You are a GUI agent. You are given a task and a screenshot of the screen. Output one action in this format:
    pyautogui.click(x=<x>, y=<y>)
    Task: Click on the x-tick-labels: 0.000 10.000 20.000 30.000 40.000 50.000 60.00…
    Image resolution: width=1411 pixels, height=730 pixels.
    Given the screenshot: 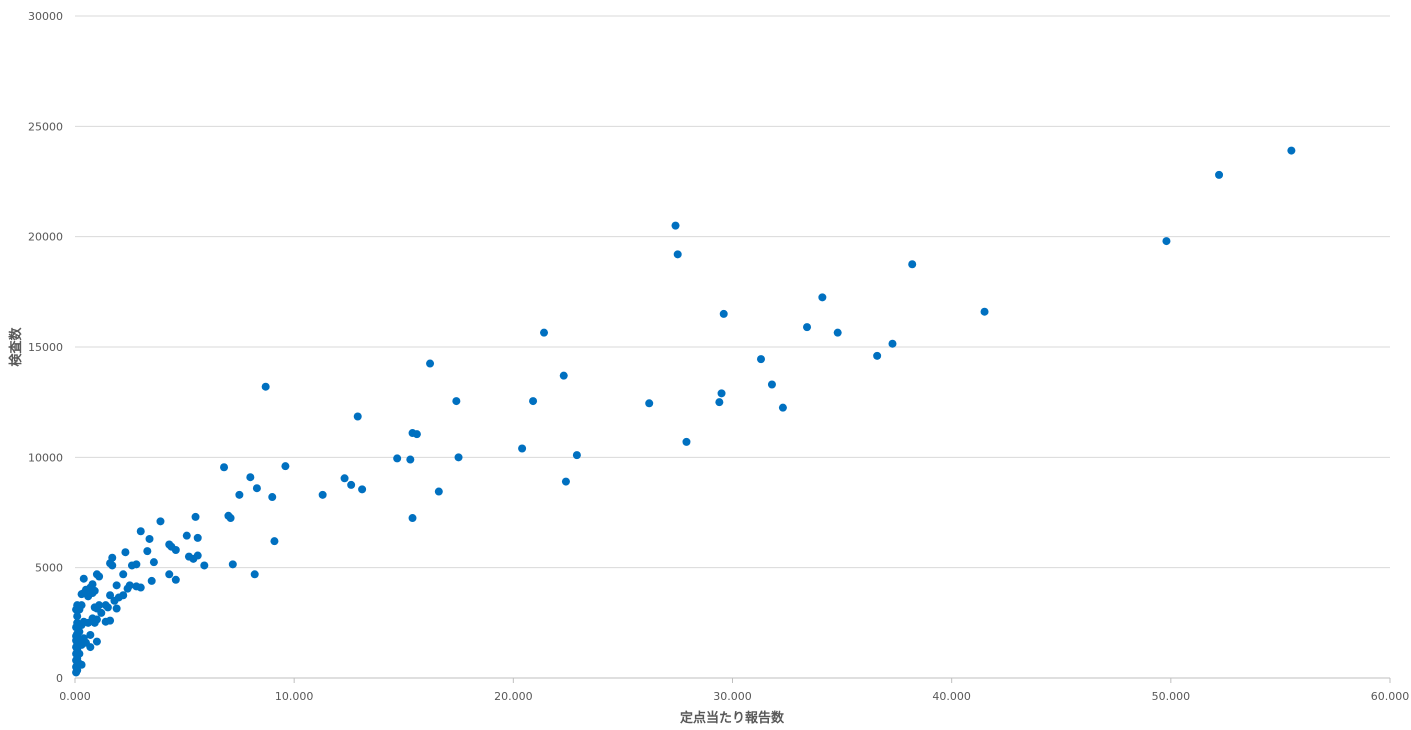 What is the action you would take?
    pyautogui.click(x=734, y=696)
    